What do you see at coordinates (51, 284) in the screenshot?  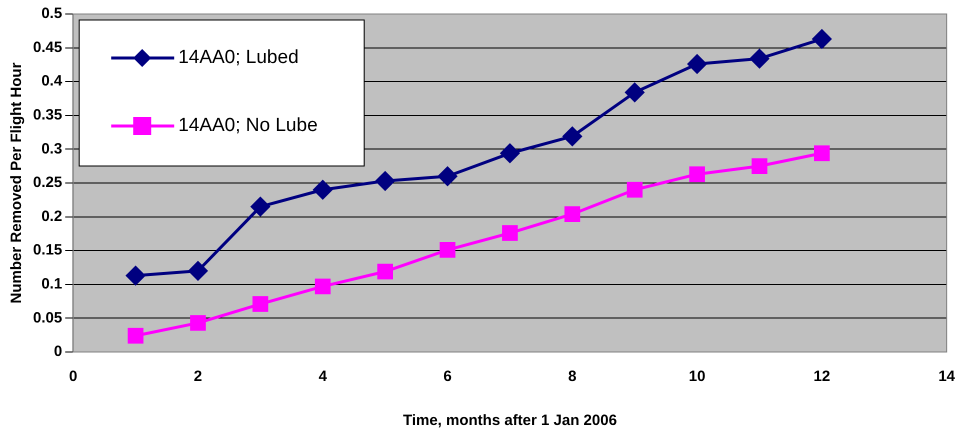 I see `y-tick-label: 0.1` at bounding box center [51, 284].